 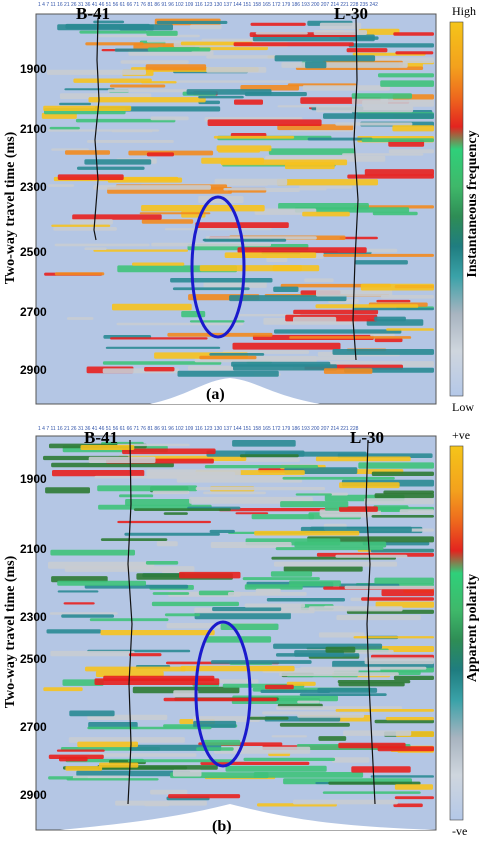 What do you see at coordinates (33, 617) in the screenshot?
I see `y-tick-2300-b: 2300` at bounding box center [33, 617].